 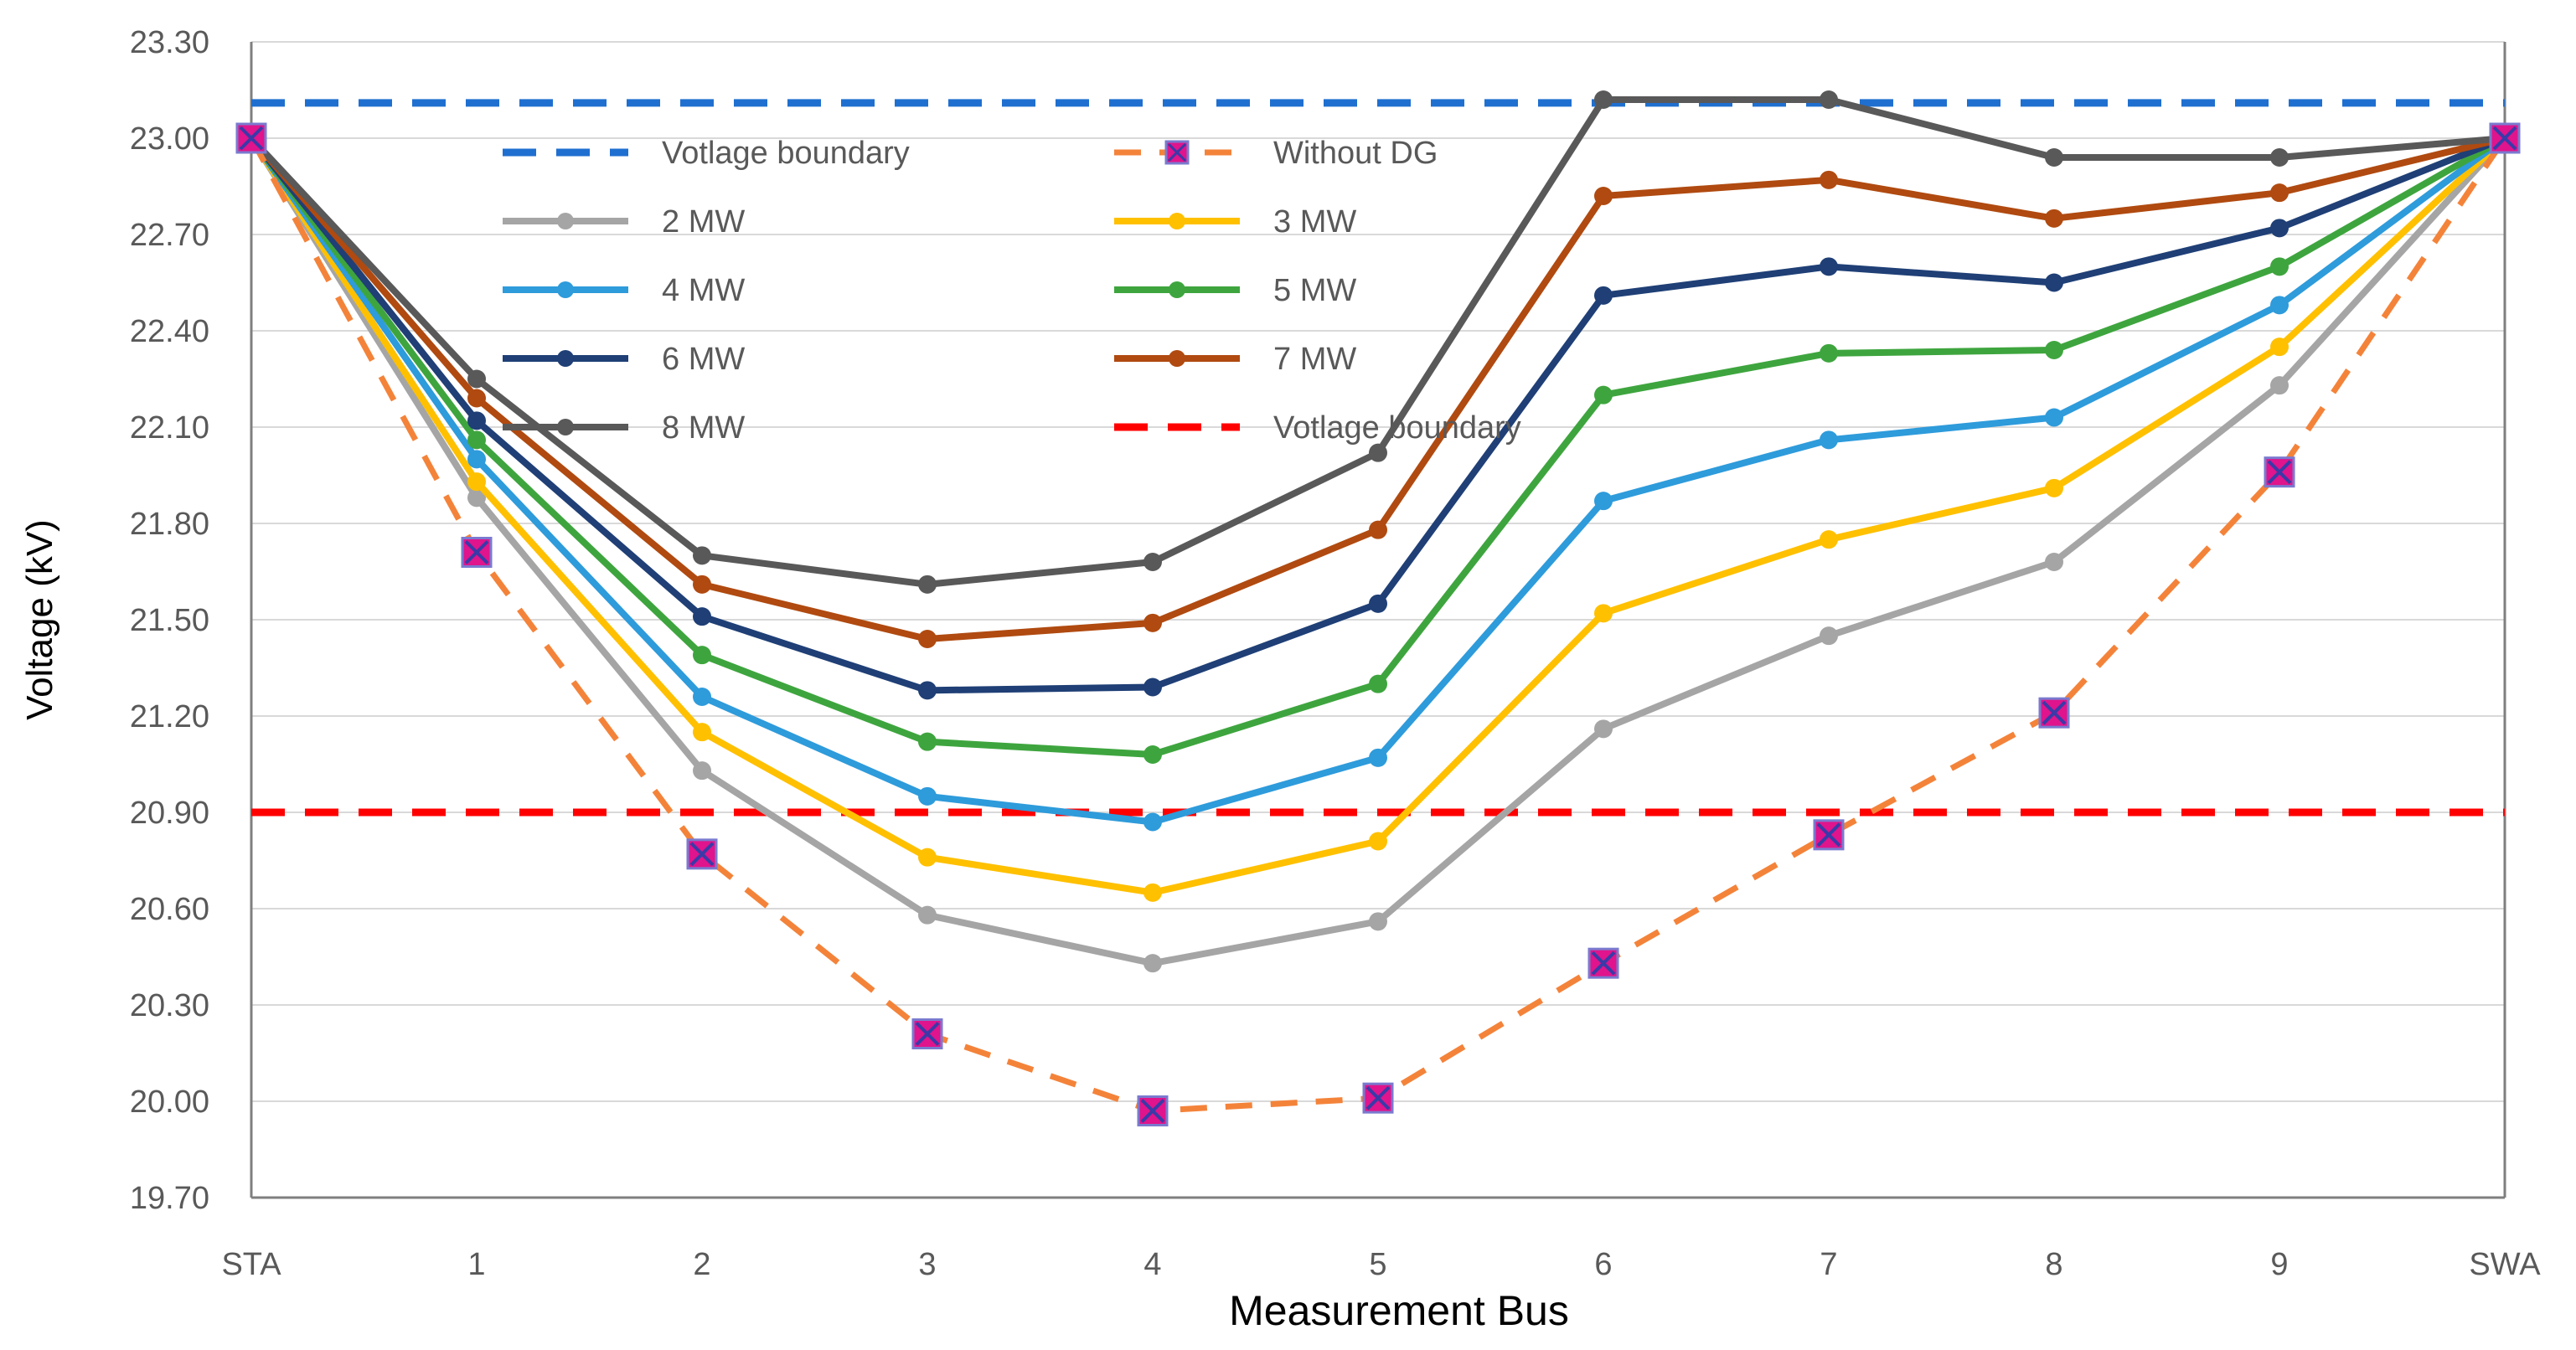 I want to click on x-tick-label: 1, so click(x=476, y=1264).